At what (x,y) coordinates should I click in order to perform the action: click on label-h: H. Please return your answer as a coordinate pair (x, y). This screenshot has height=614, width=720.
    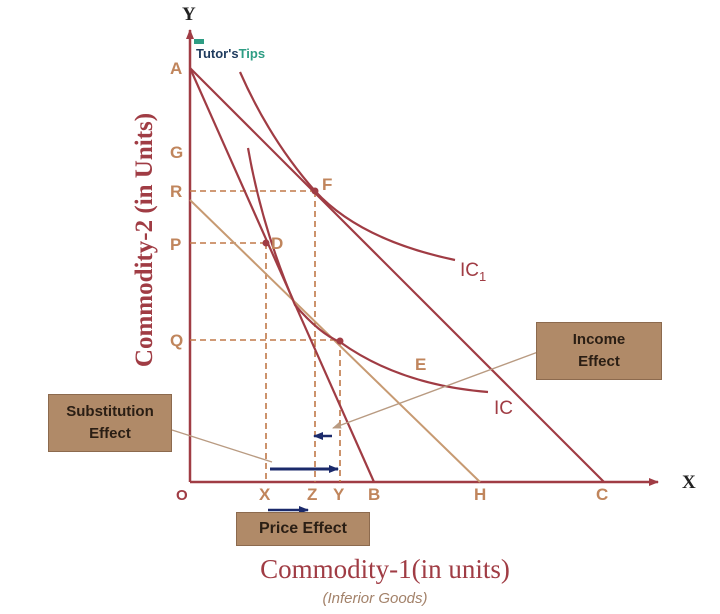
    Looking at the image, I should click on (480, 494).